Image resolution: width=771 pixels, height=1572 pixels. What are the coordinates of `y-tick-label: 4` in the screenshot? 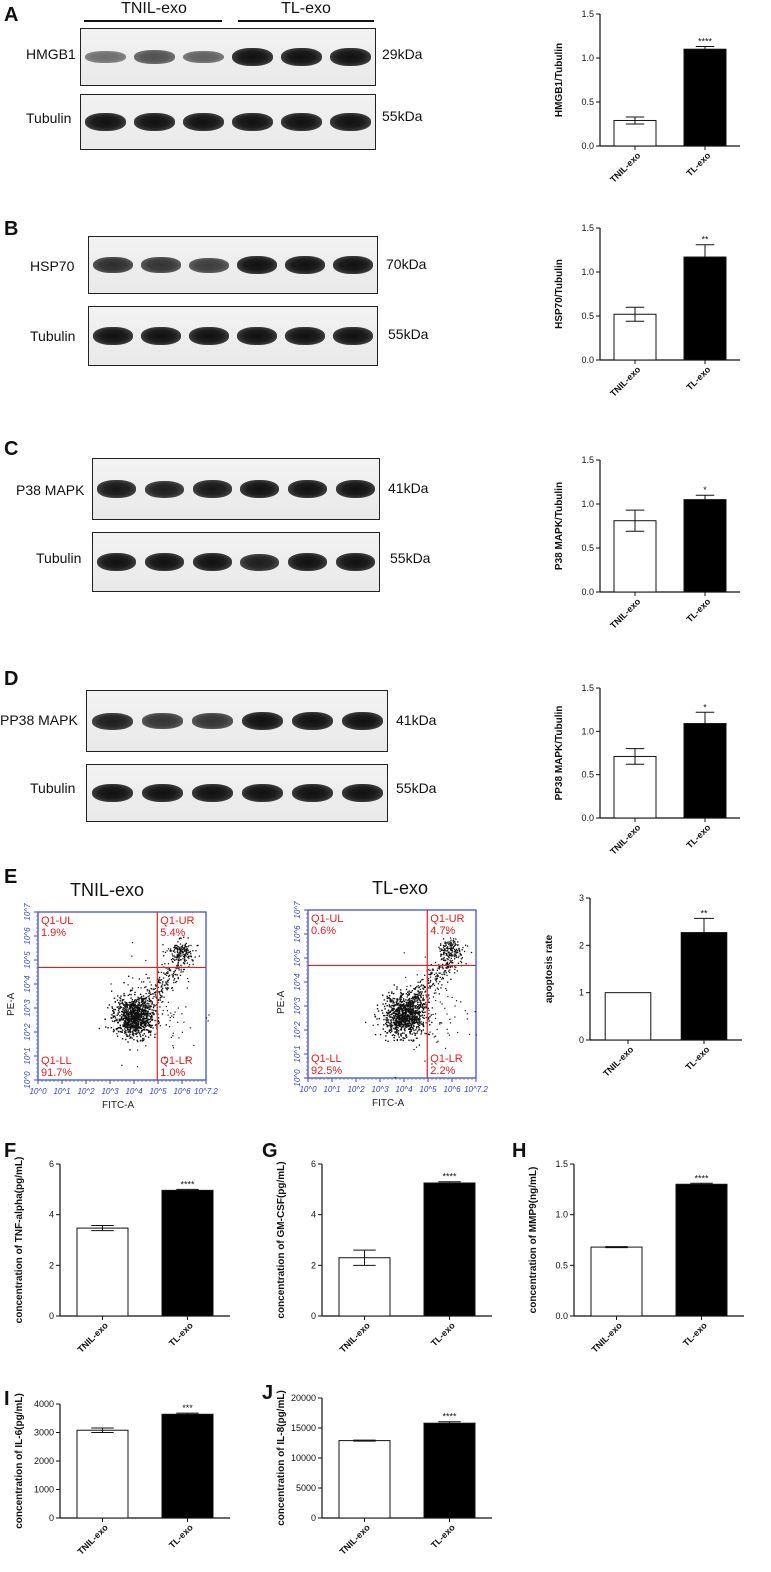 It's located at (313, 1215).